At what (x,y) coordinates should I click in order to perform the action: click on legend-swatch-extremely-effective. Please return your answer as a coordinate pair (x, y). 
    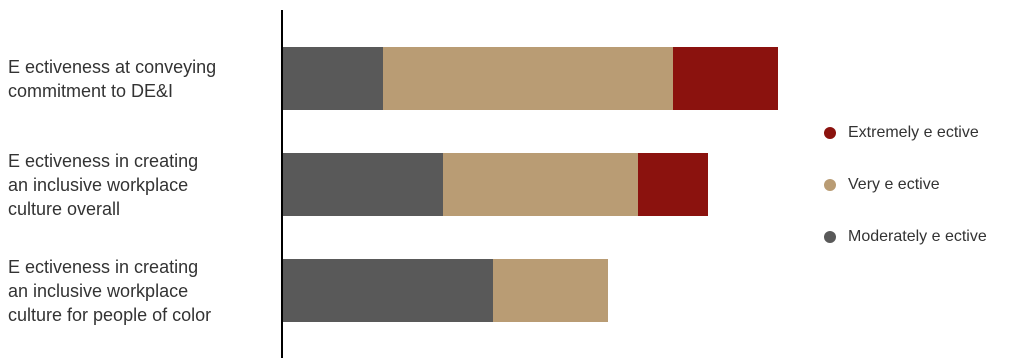
    Looking at the image, I should click on (830, 133).